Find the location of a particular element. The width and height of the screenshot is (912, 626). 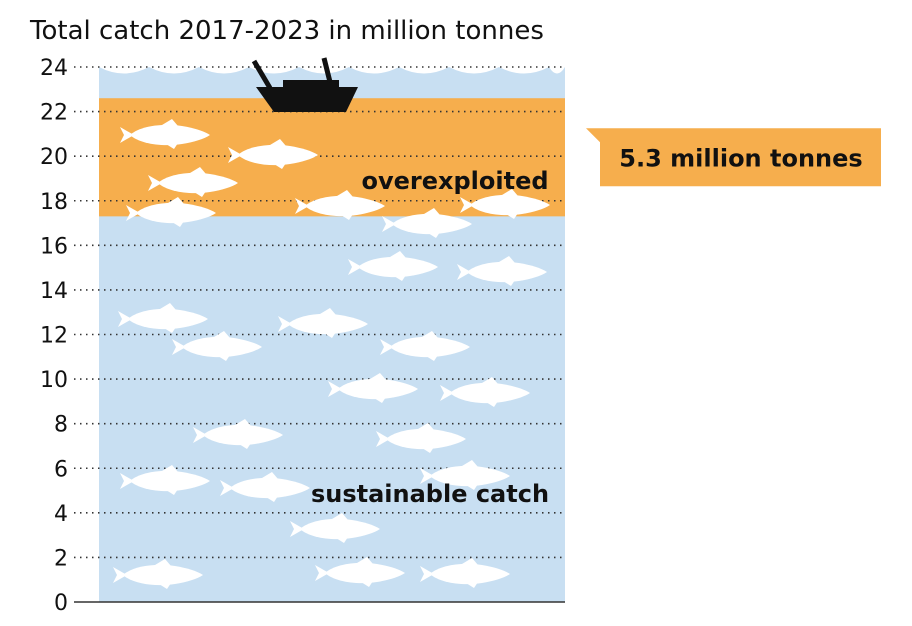

chart-title: Total catch 2017-2023 in million tonnes is located at coordinates (286, 31).